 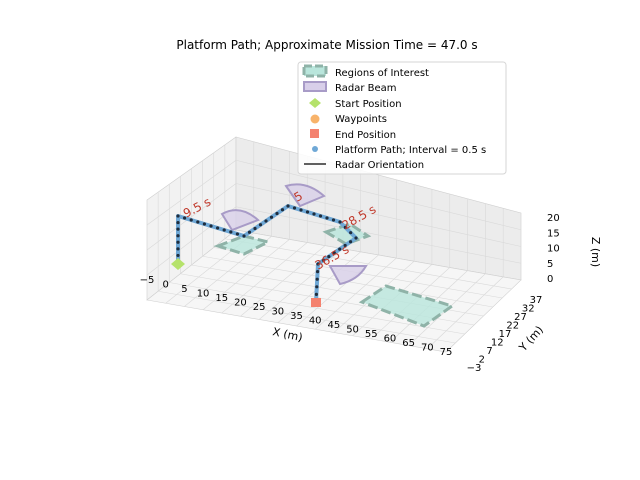 What do you see at coordinates (553, 218) in the screenshot?
I see `z-tick-label: 20` at bounding box center [553, 218].